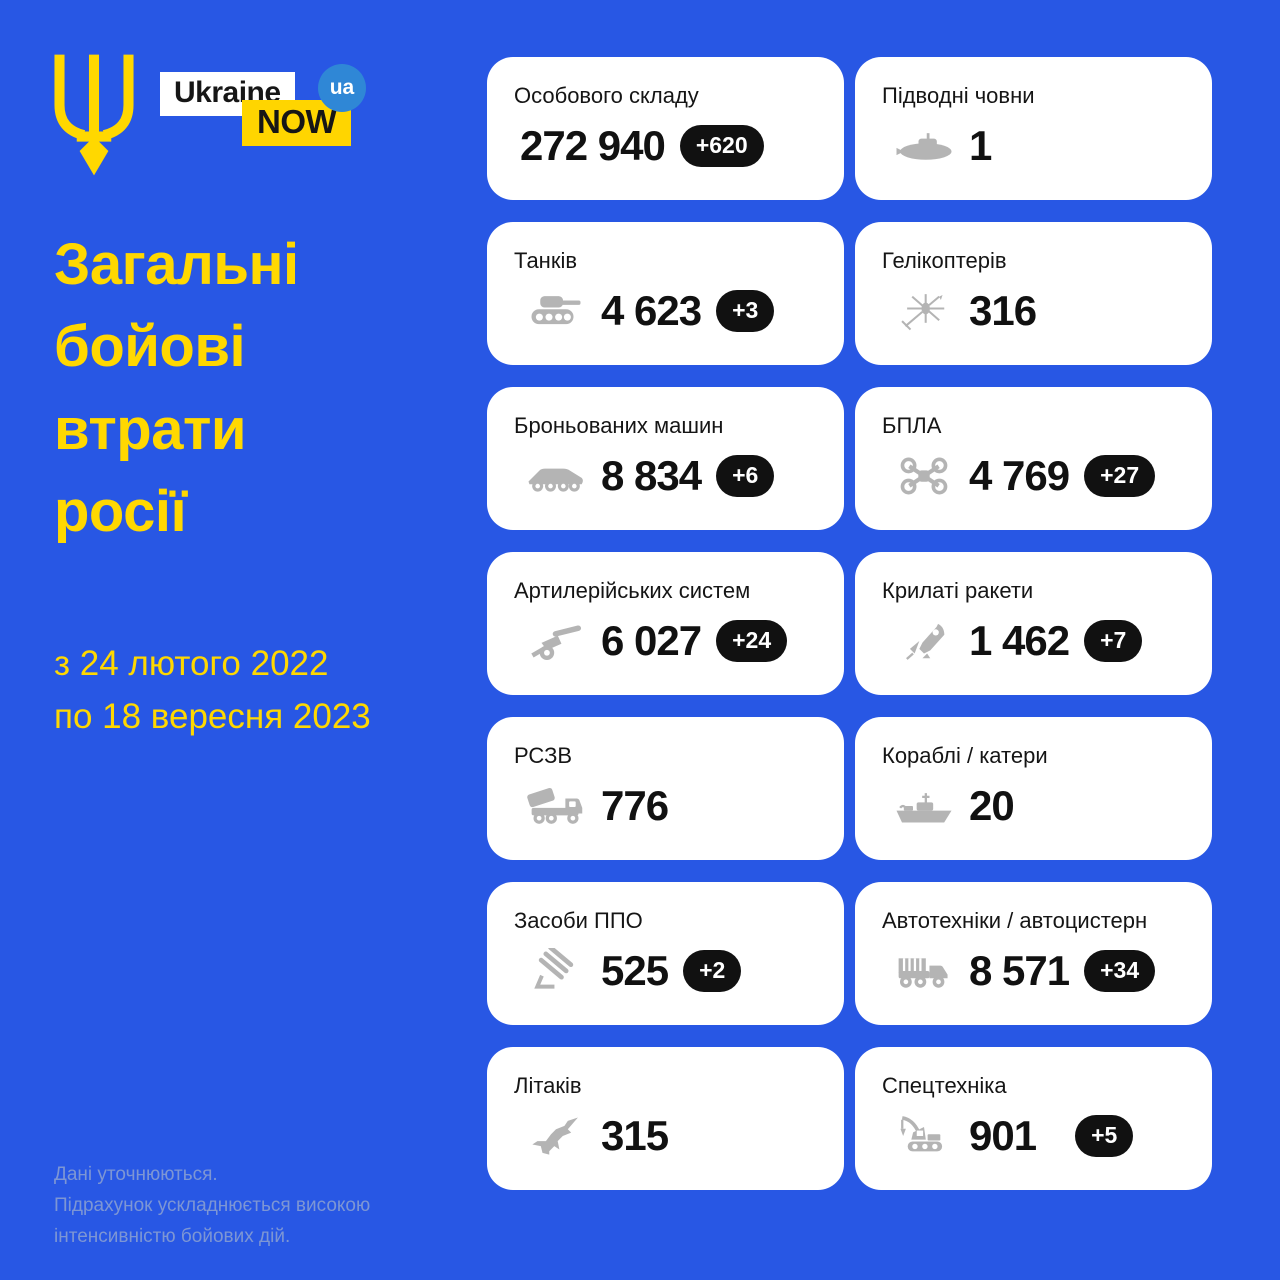 This screenshot has width=1280, height=1280. Describe the element at coordinates (745, 311) in the screenshot. I see `delta-badge: +3` at that location.